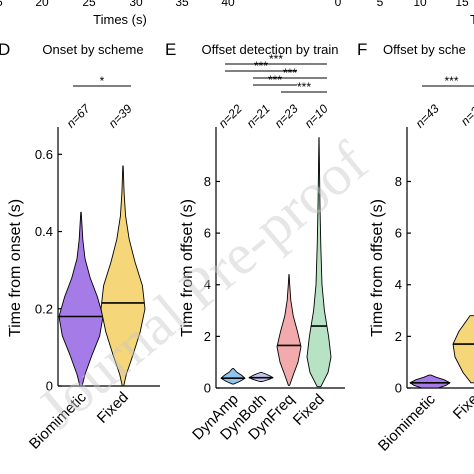  What do you see at coordinates (407, 422) in the screenshot?
I see `x-tick-label: Biomimetic` at bounding box center [407, 422].